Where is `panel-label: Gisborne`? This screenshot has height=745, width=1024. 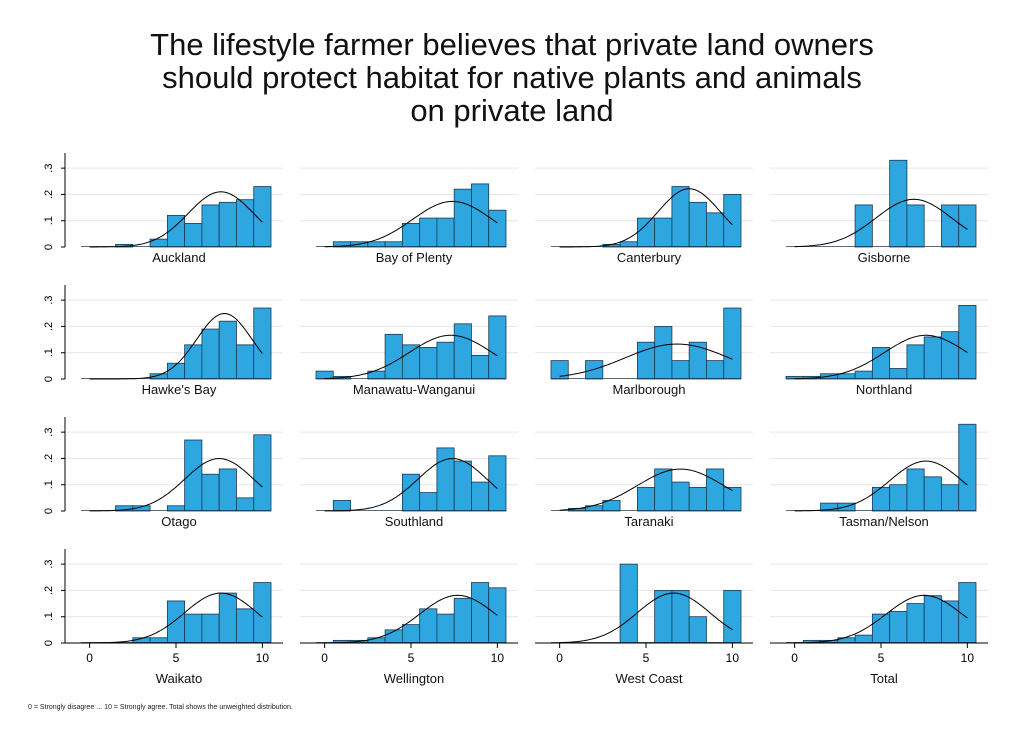 panel-label: Gisborne is located at coordinates (884, 257).